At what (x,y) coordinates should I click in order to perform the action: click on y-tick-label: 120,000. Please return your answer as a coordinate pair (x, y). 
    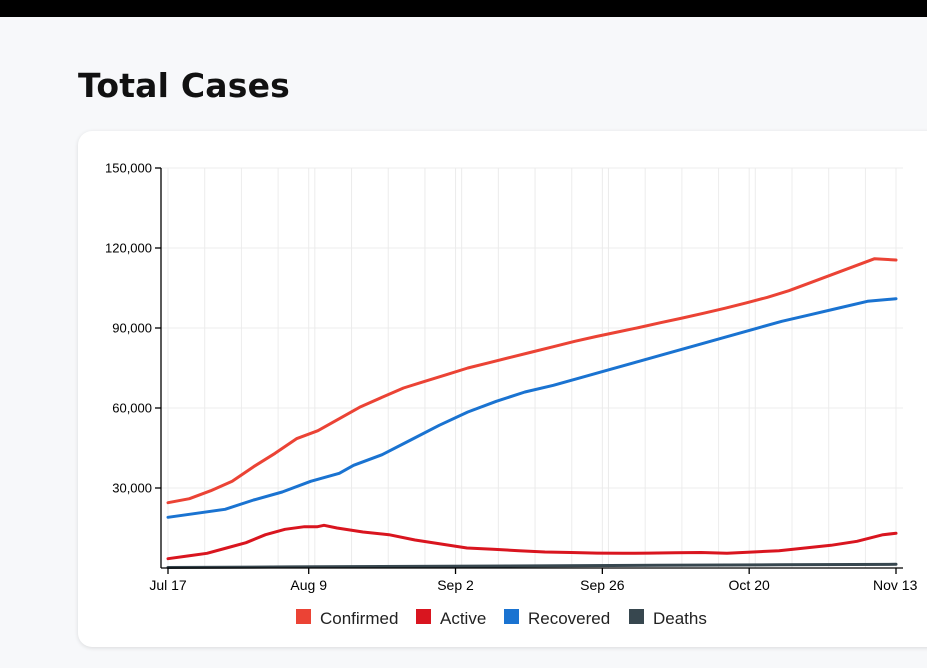
    Looking at the image, I should click on (128, 248).